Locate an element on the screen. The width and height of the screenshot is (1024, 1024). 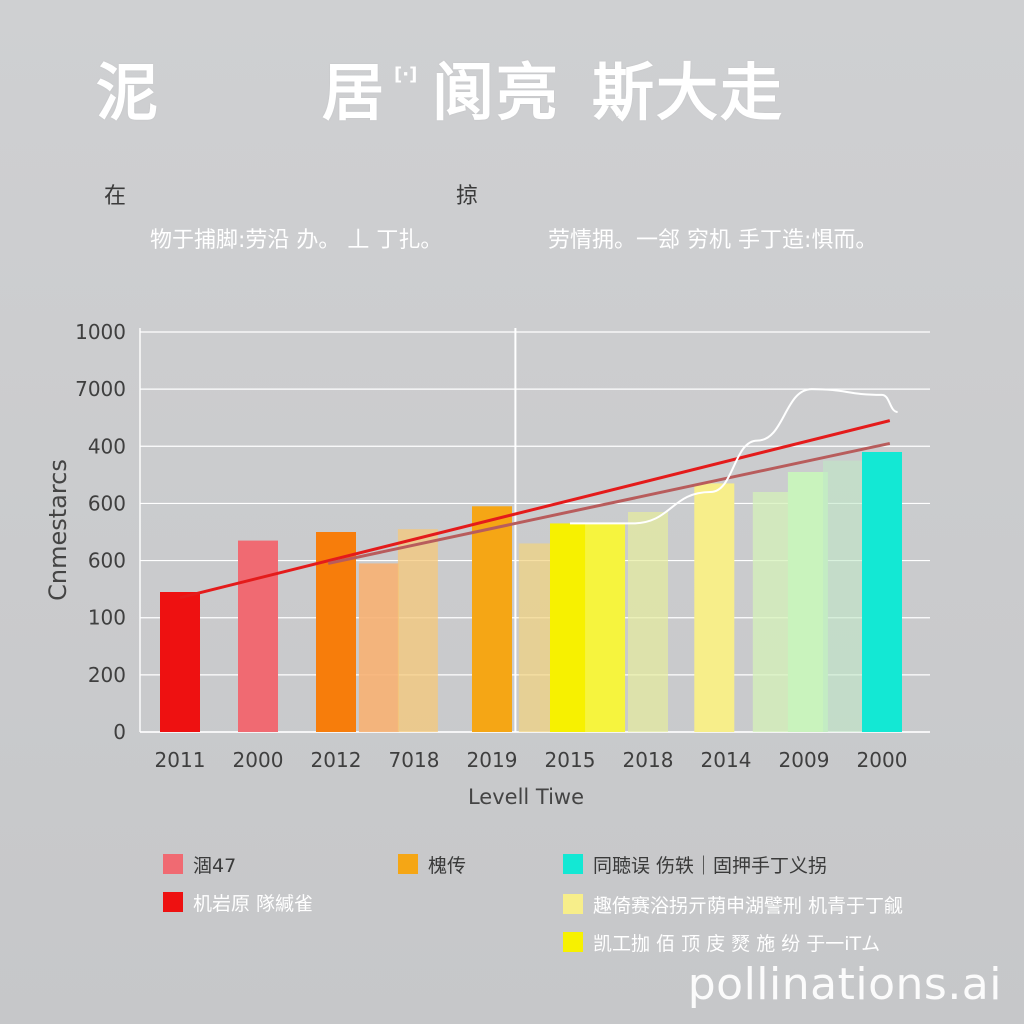
y-tick-label: 200 is located at coordinates (107, 675).